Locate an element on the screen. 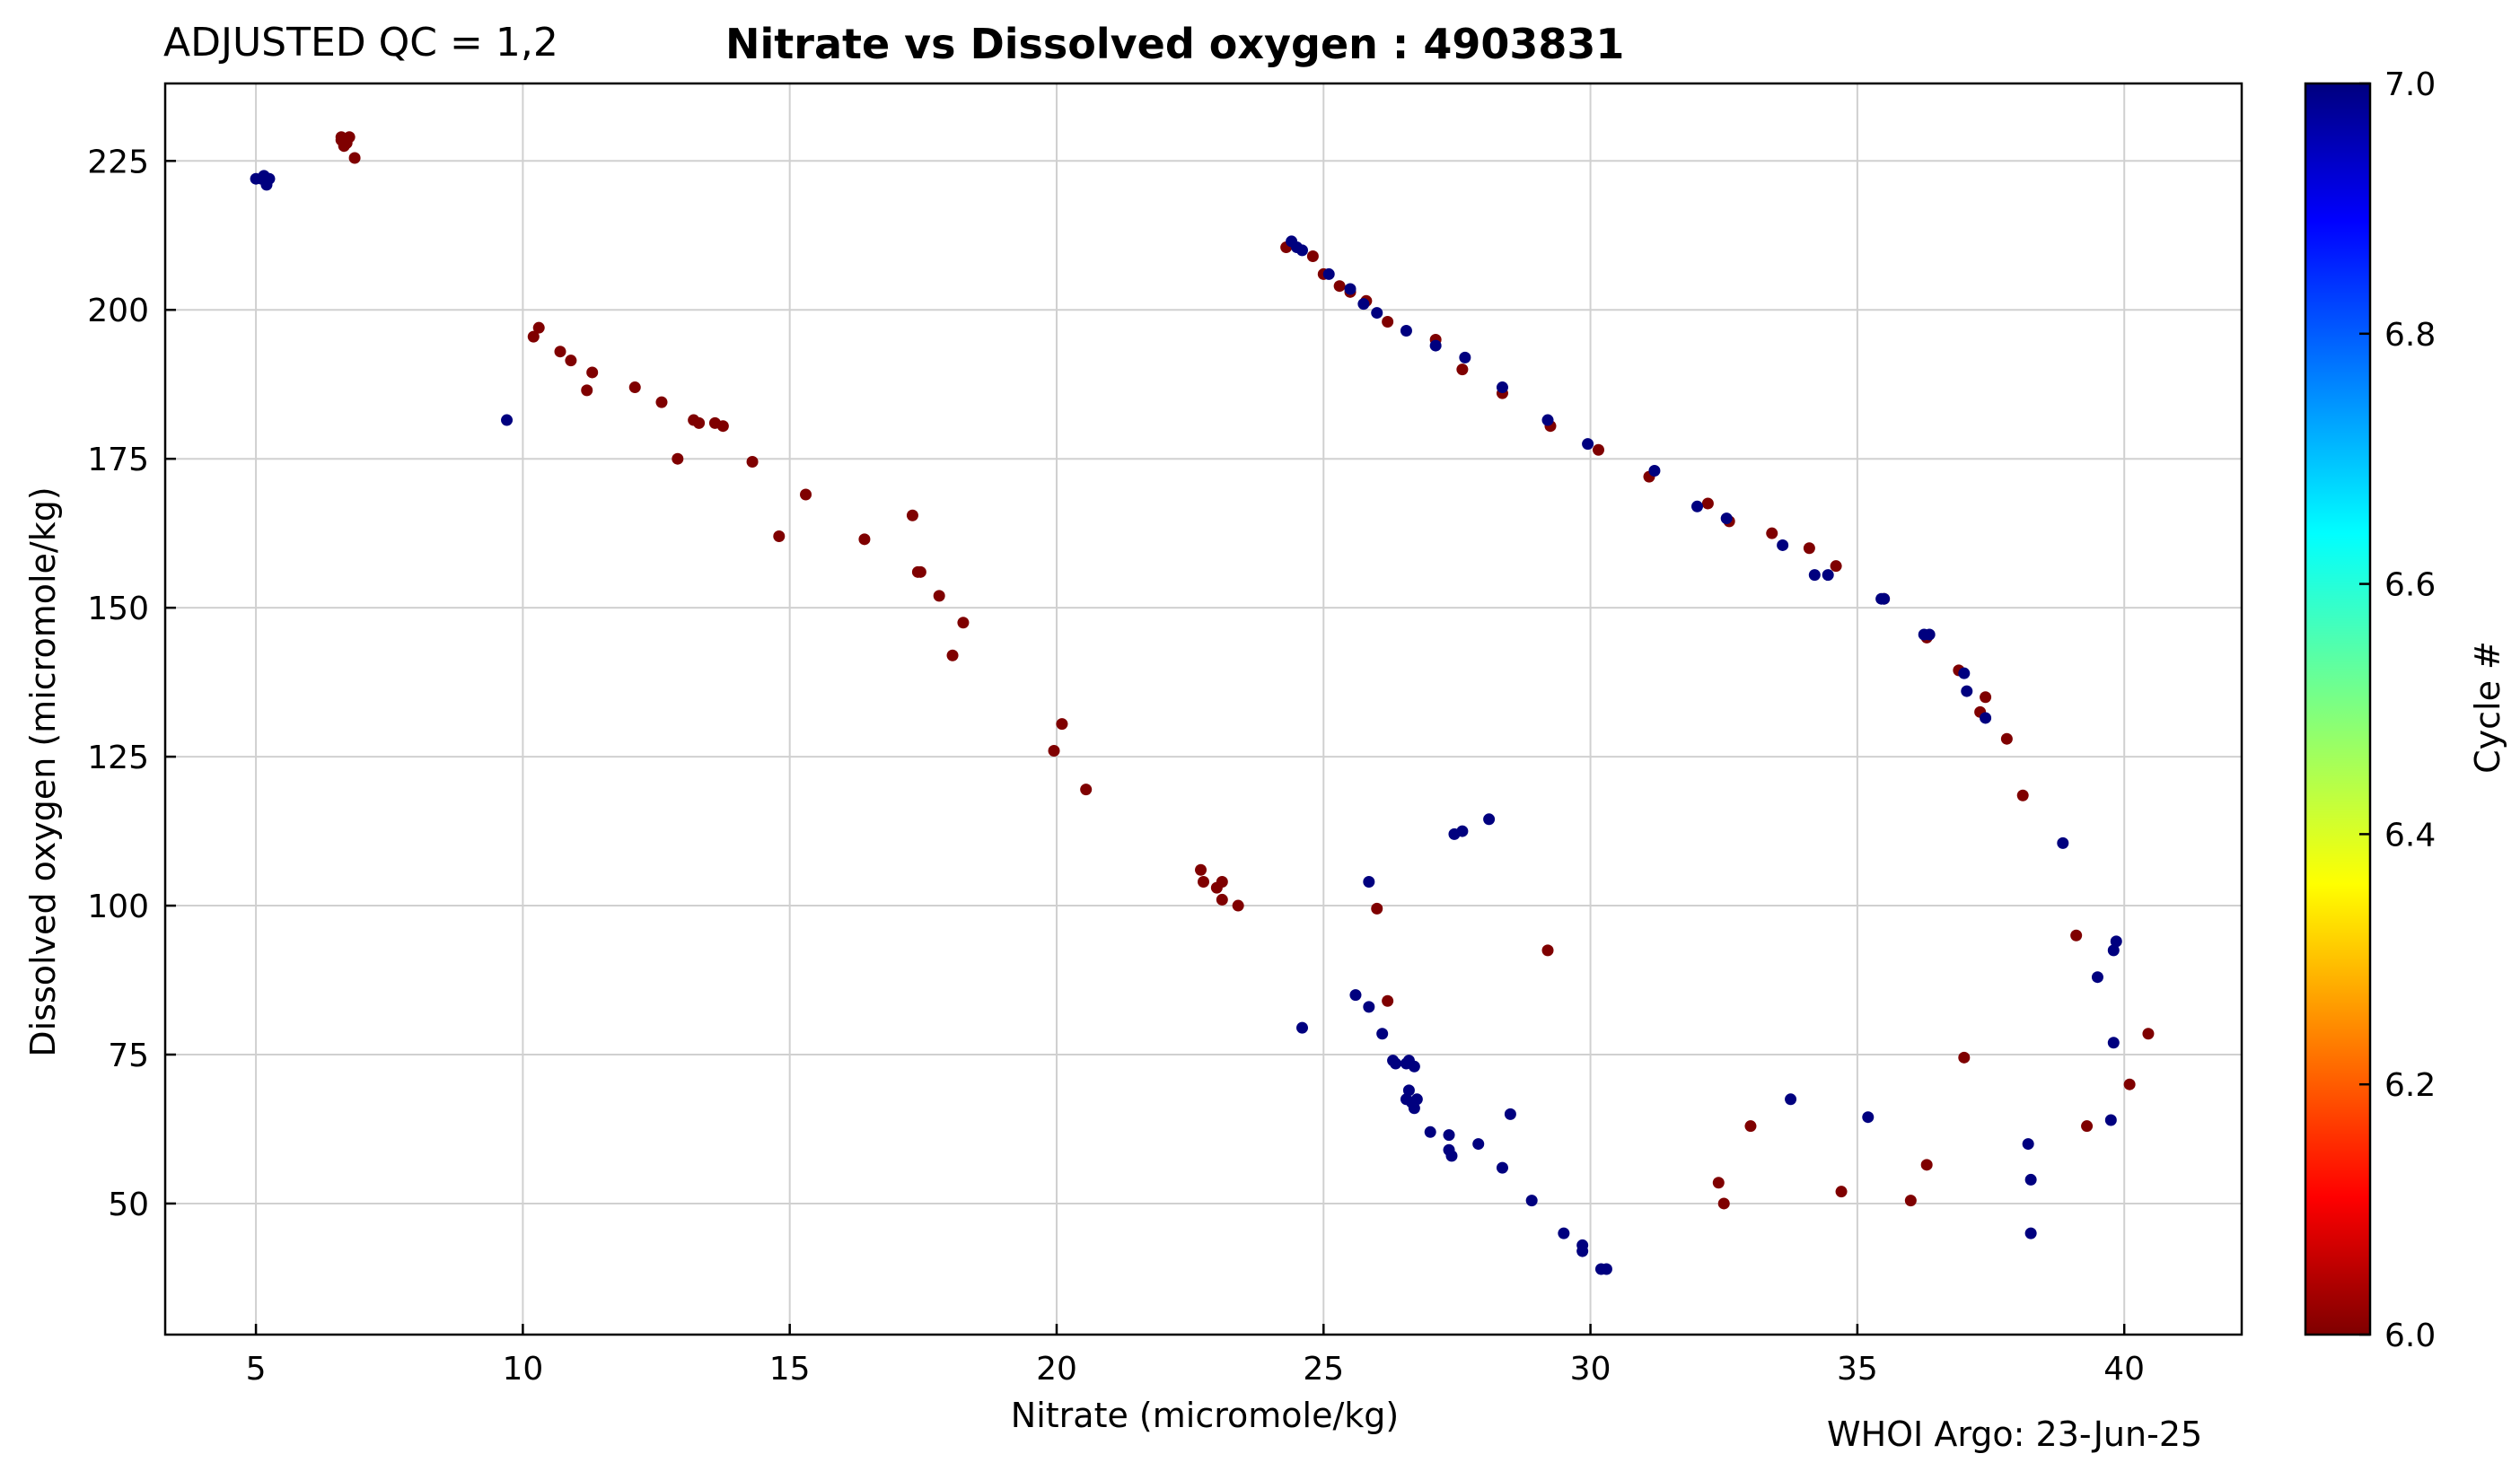  y-tick-label: 100 is located at coordinates (118, 907).